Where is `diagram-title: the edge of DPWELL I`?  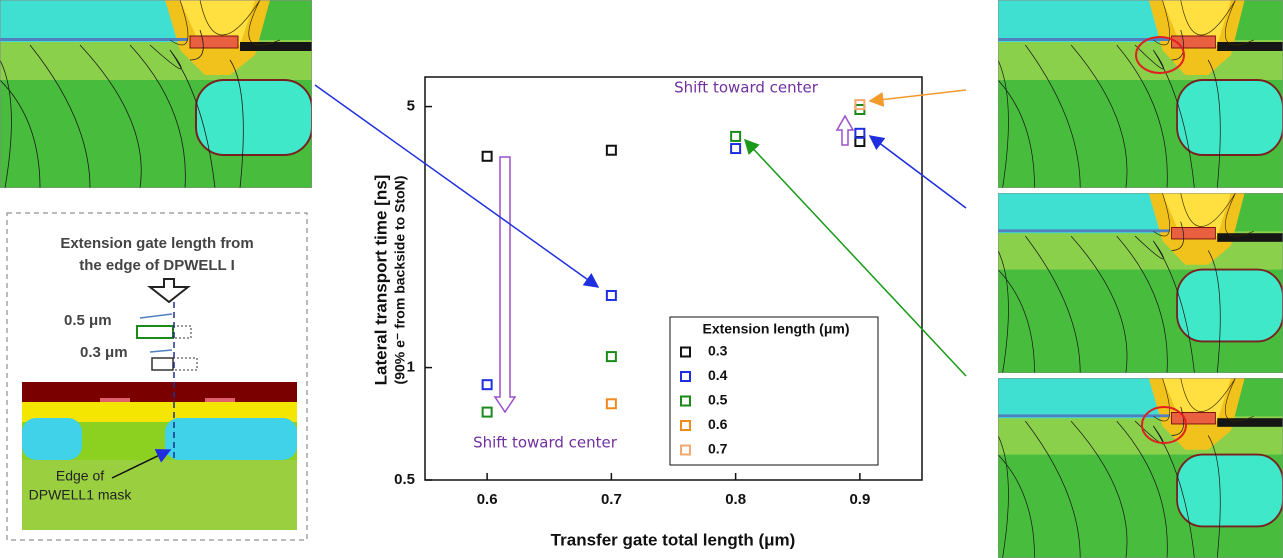
diagram-title: the edge of DPWELL I is located at coordinates (157, 265).